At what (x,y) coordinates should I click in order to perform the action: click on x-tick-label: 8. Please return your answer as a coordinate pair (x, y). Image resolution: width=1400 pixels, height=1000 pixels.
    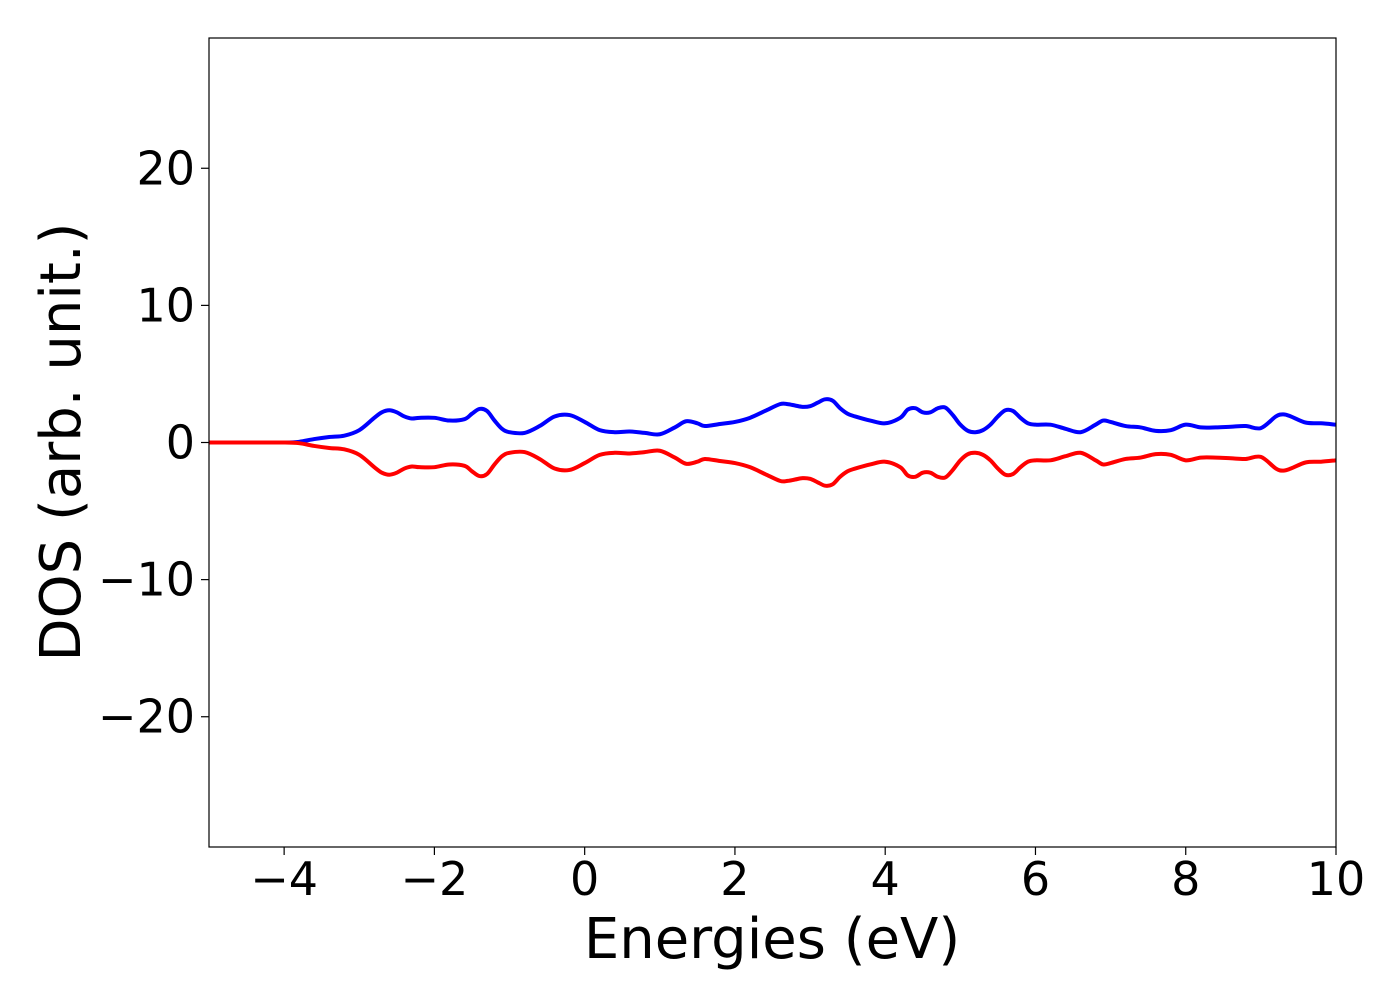
    Looking at the image, I should click on (1185, 879).